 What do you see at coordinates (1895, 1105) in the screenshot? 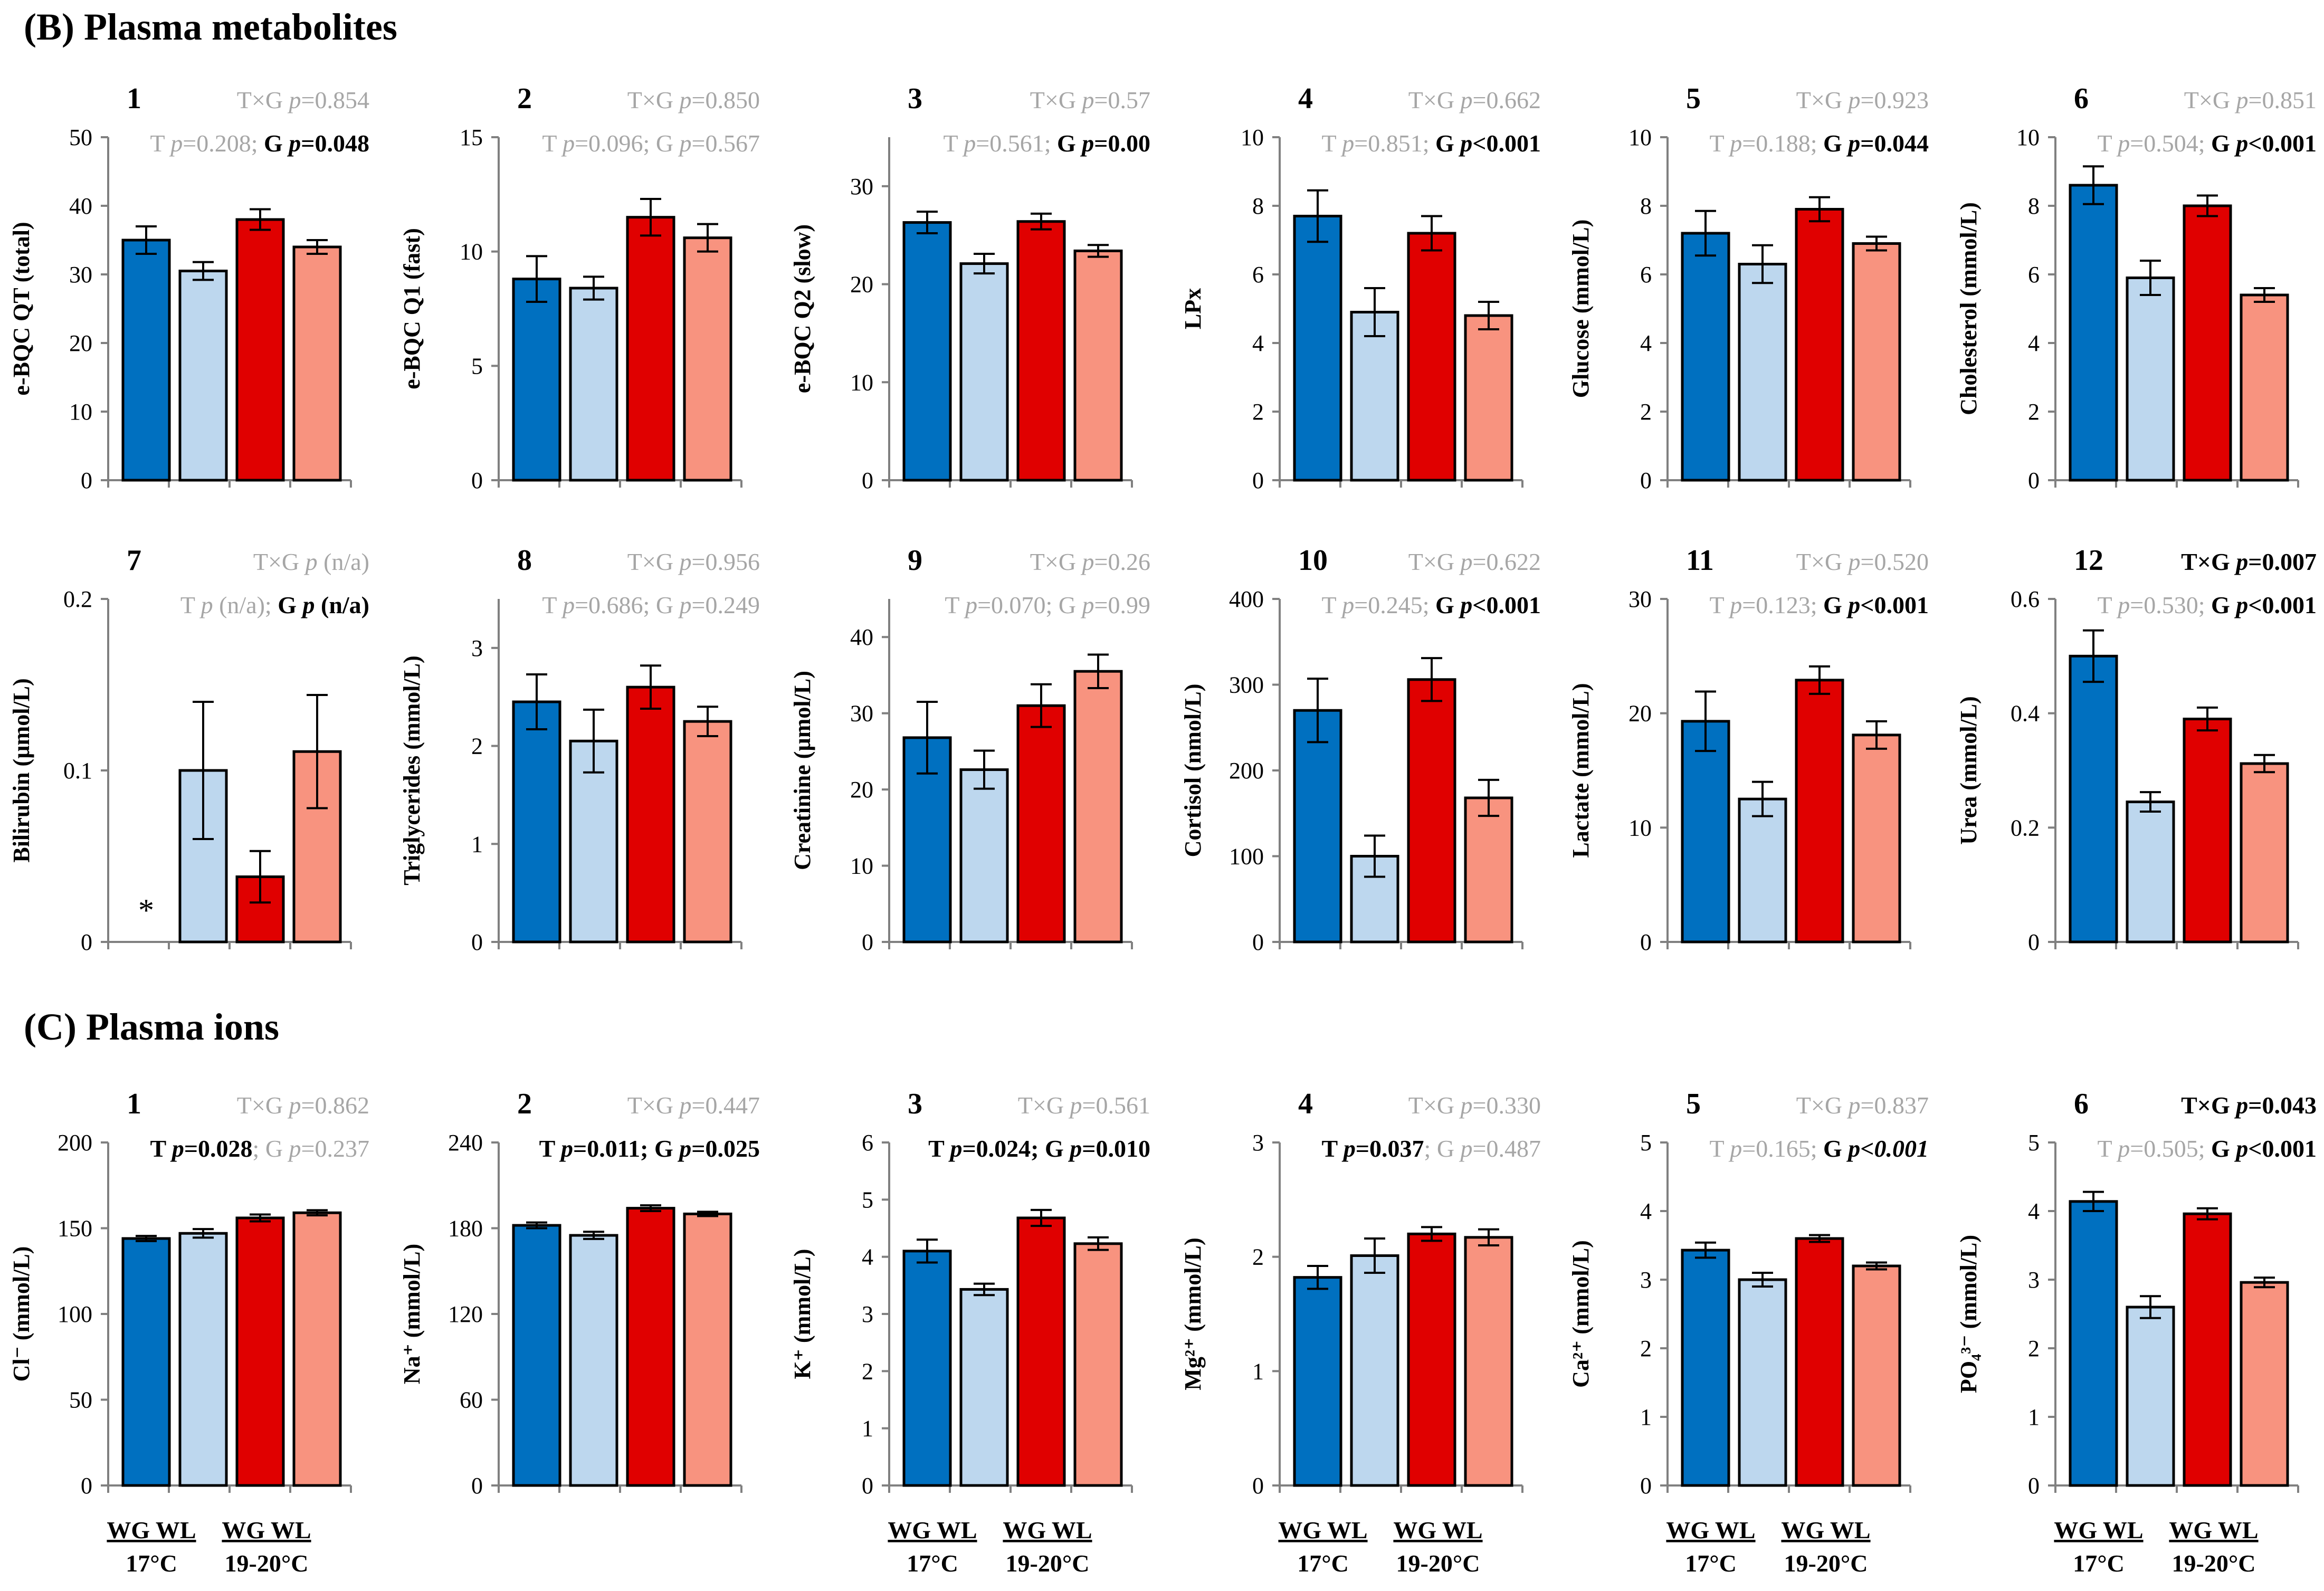
I see `stat-segment: =0.837` at bounding box center [1895, 1105].